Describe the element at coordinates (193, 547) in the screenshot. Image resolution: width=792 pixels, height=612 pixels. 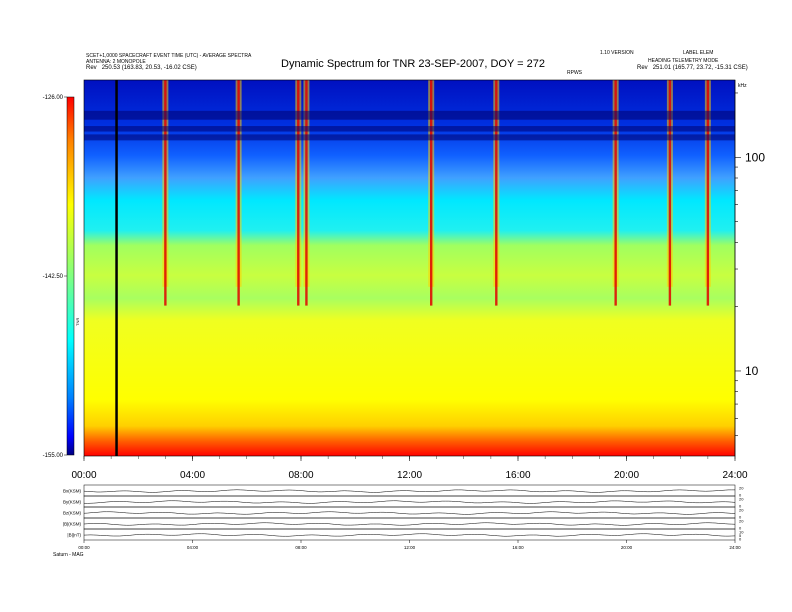
I see `mag-time-tick-label: 04:00` at that location.